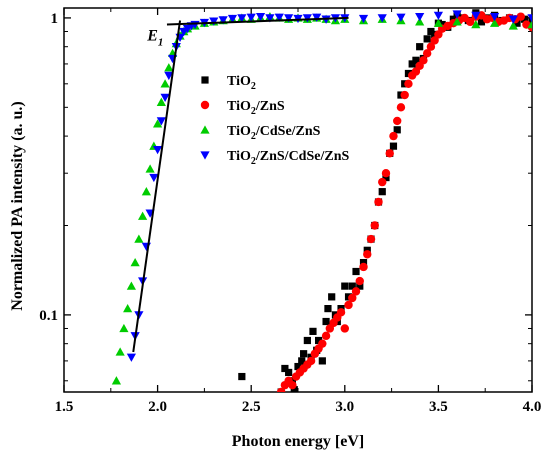  I want to click on x-tick-label: 4.0, so click(532, 407).